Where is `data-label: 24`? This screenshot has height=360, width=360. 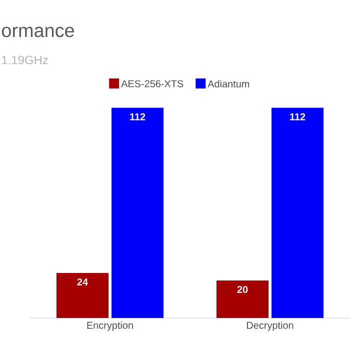 data-label: 24 is located at coordinates (82, 282).